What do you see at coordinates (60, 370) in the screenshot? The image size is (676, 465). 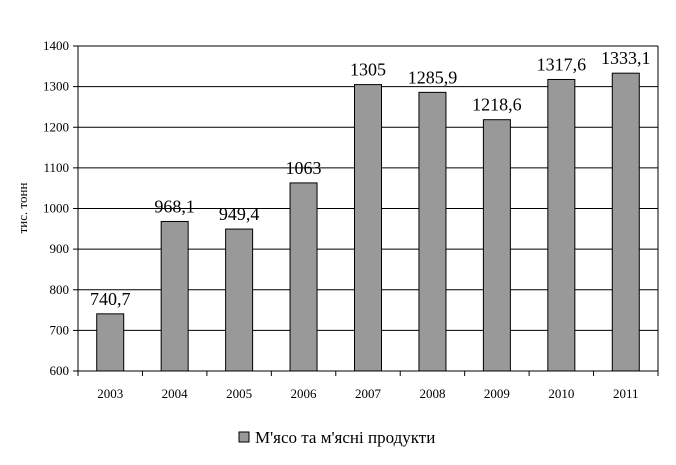 I see `y-tick-label: 600` at bounding box center [60, 370].